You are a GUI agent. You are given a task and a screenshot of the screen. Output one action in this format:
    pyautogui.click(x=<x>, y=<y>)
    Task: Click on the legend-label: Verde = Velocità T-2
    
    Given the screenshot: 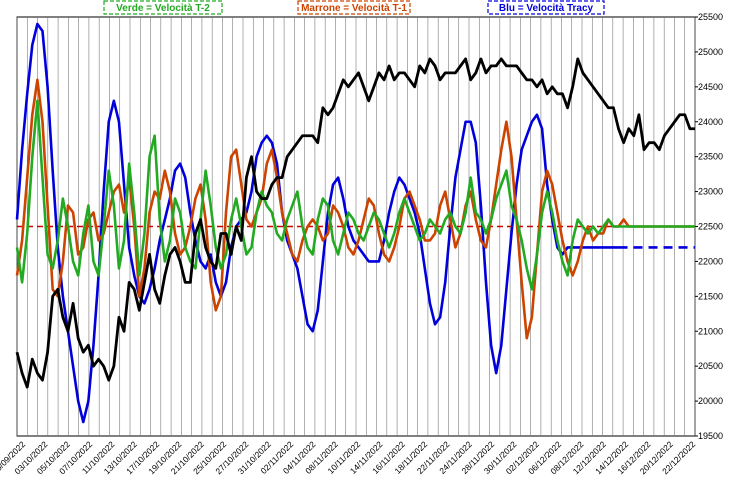 What is the action you would take?
    pyautogui.click(x=163, y=8)
    